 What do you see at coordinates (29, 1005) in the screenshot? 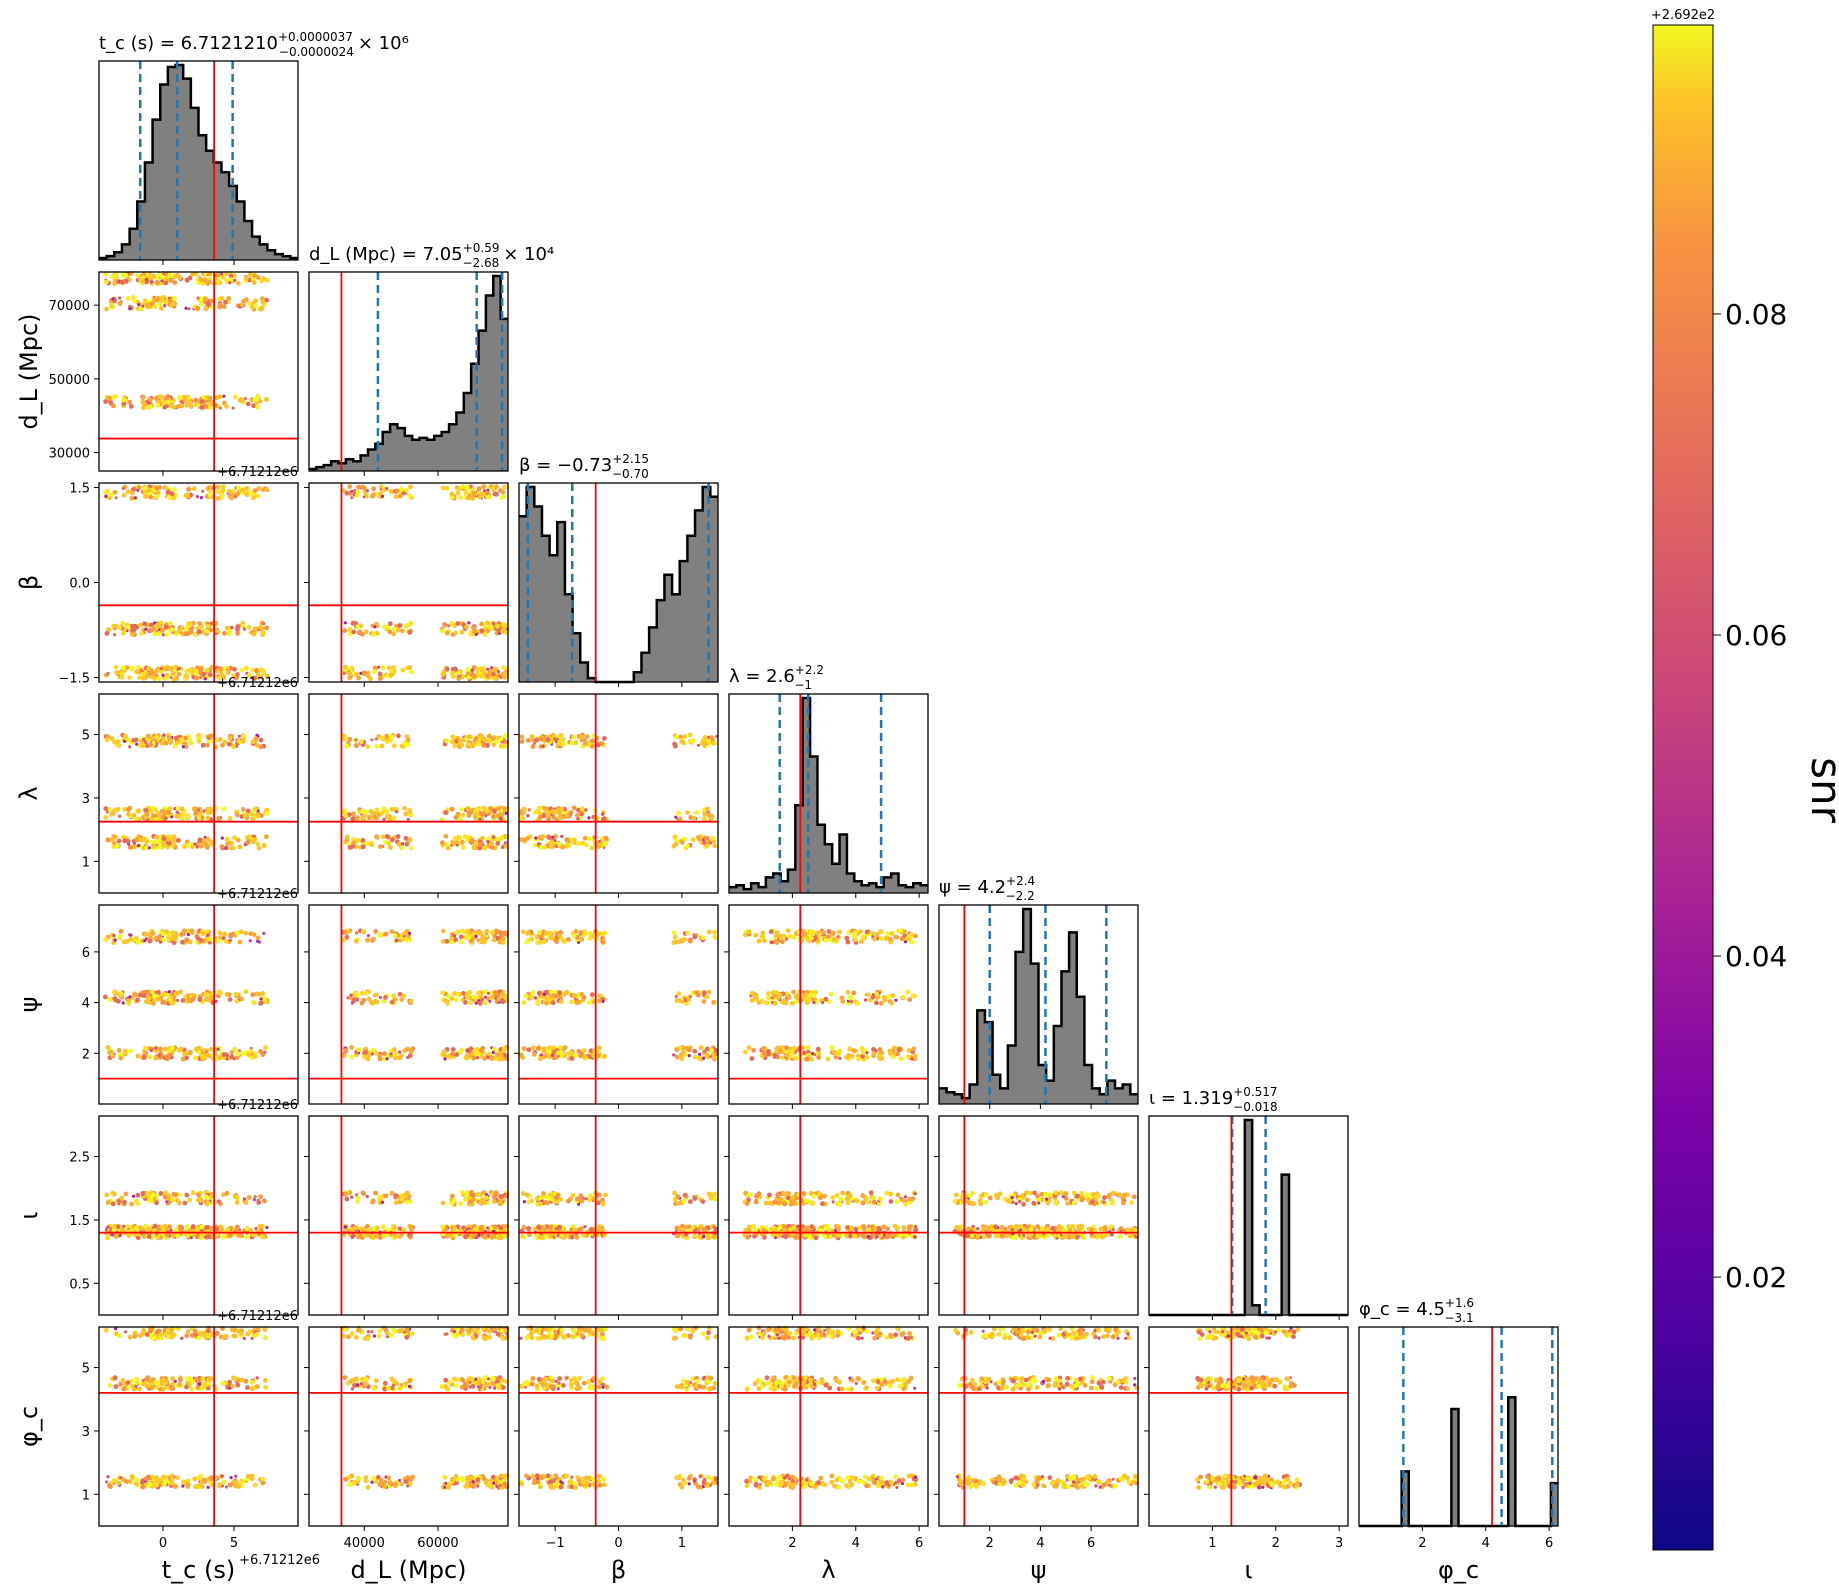
I see `y-axis-label-psi: ψ` at bounding box center [29, 1005].